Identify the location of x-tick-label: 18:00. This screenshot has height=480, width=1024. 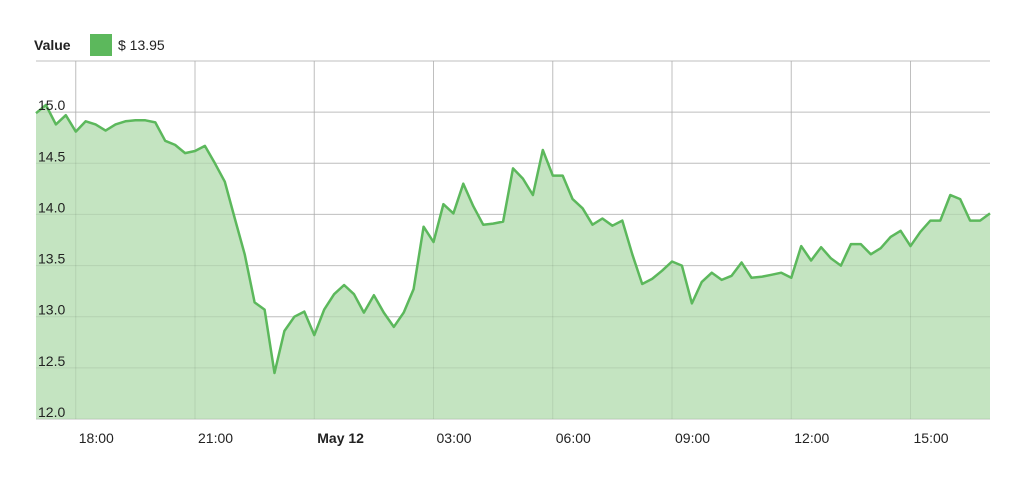
(96, 438).